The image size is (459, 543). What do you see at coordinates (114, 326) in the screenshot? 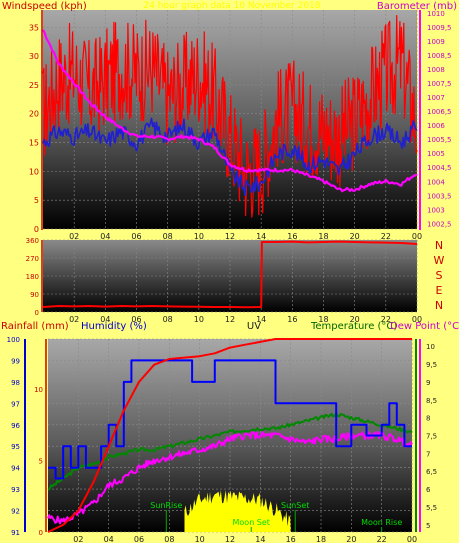
I see `humidity-axis-title: Humidity (%)` at bounding box center [114, 326].